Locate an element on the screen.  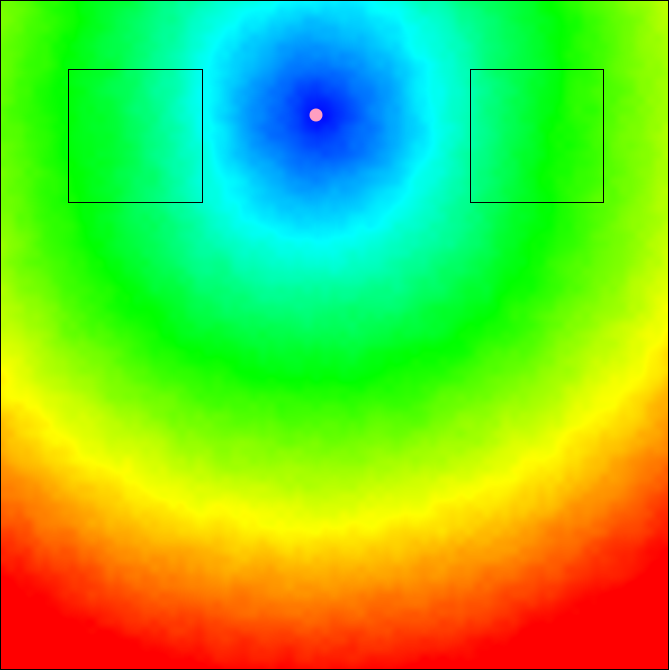
obstacle-left-square is located at coordinates (135, 136).